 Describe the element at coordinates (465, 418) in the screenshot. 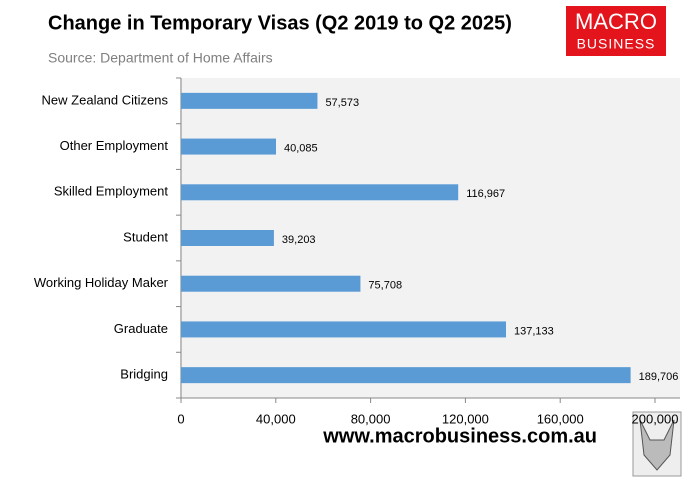

I see `x-tick-label: 120,000` at that location.